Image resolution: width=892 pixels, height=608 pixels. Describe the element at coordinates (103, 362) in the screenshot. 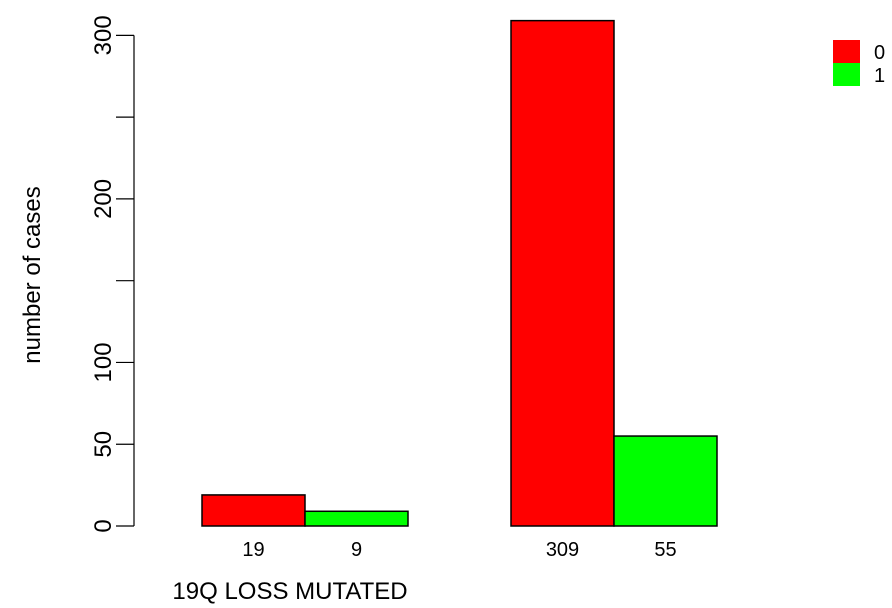

I see `y-tick-label: 100` at that location.